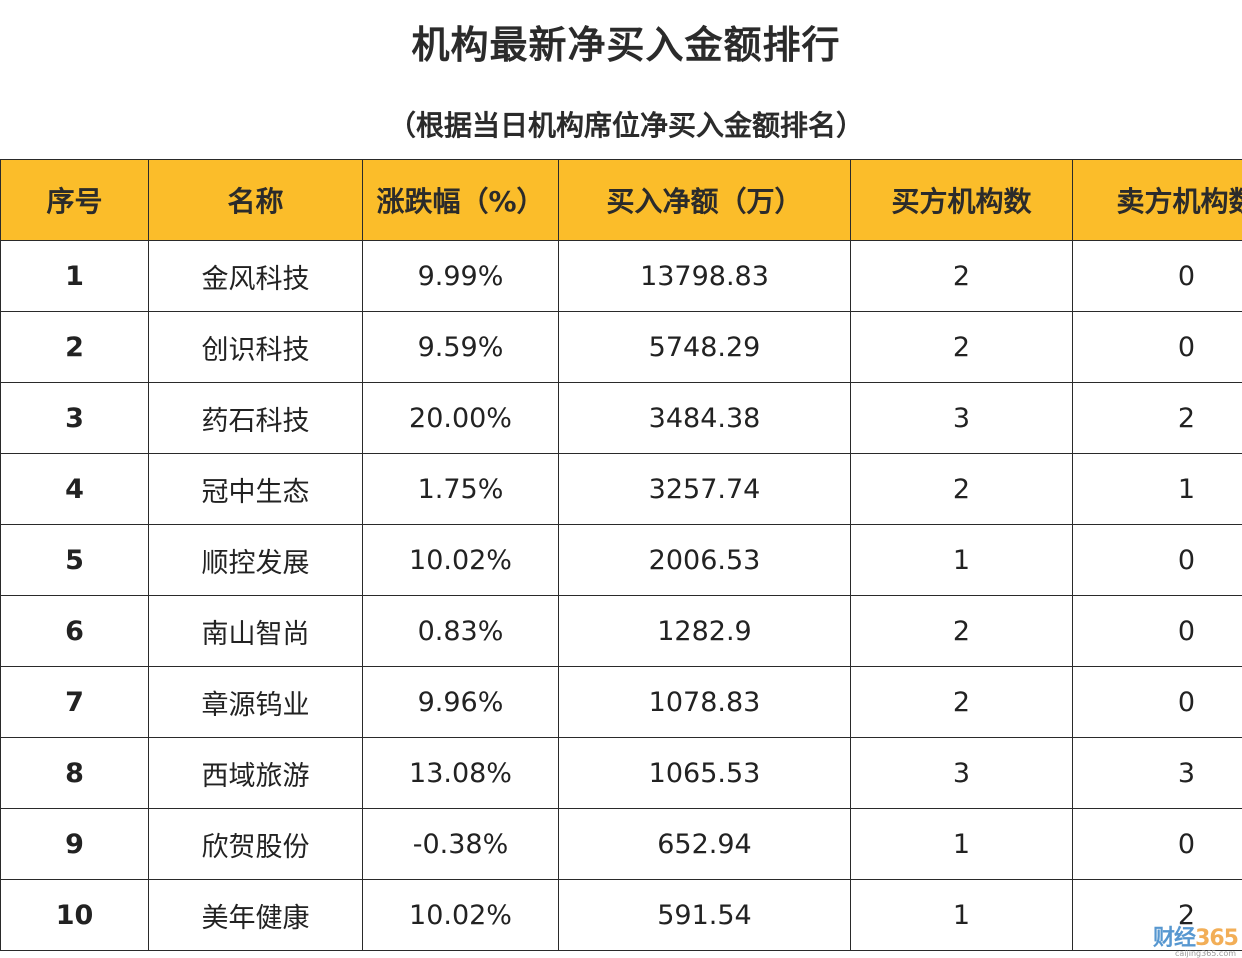  What do you see at coordinates (74, 773) in the screenshot?
I see `cell-rank: 8` at bounding box center [74, 773].